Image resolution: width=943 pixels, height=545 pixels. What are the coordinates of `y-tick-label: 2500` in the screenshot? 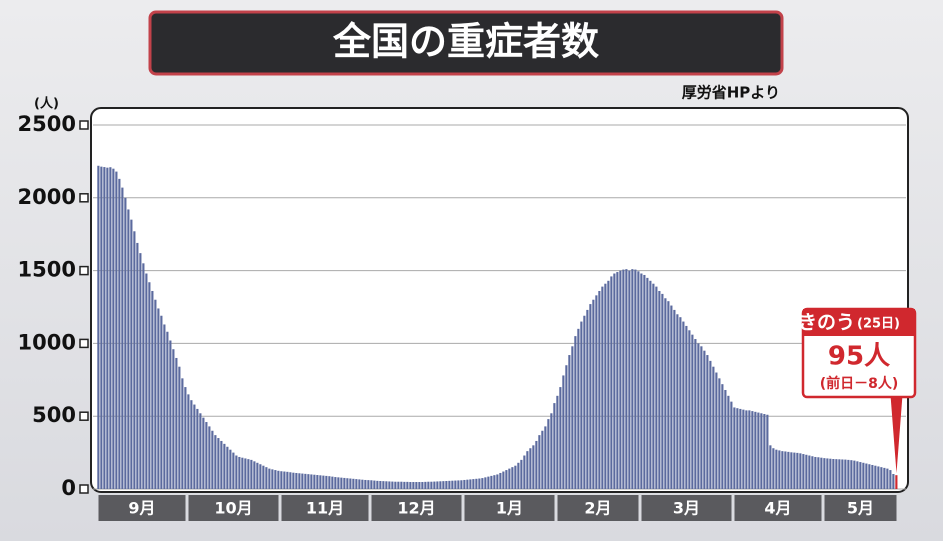 It's located at (47, 124).